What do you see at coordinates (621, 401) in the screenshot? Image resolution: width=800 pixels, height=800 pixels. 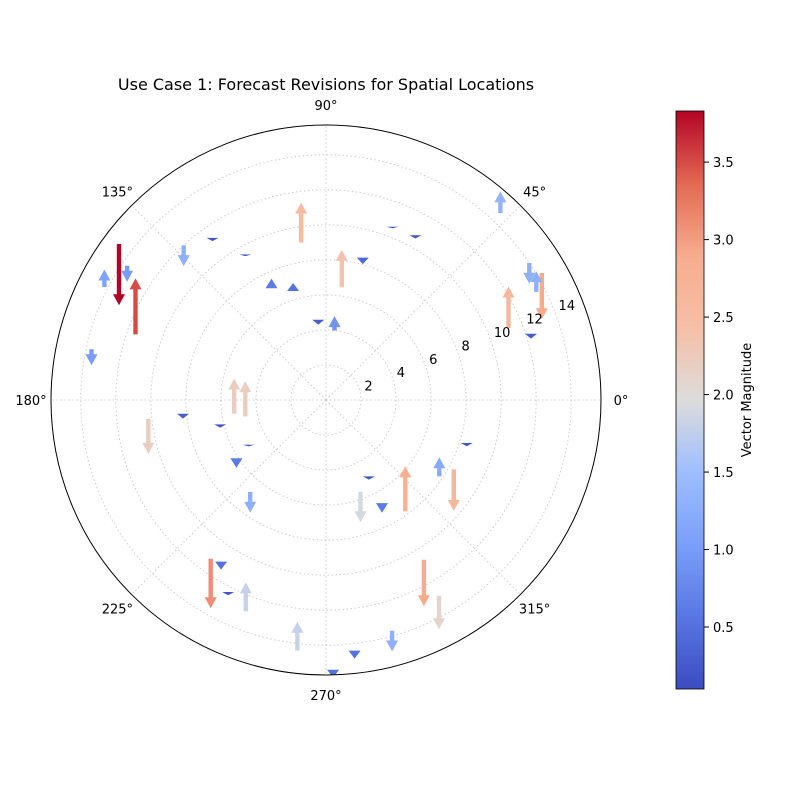 I see `angular-tick-label: 0°` at bounding box center [621, 401].